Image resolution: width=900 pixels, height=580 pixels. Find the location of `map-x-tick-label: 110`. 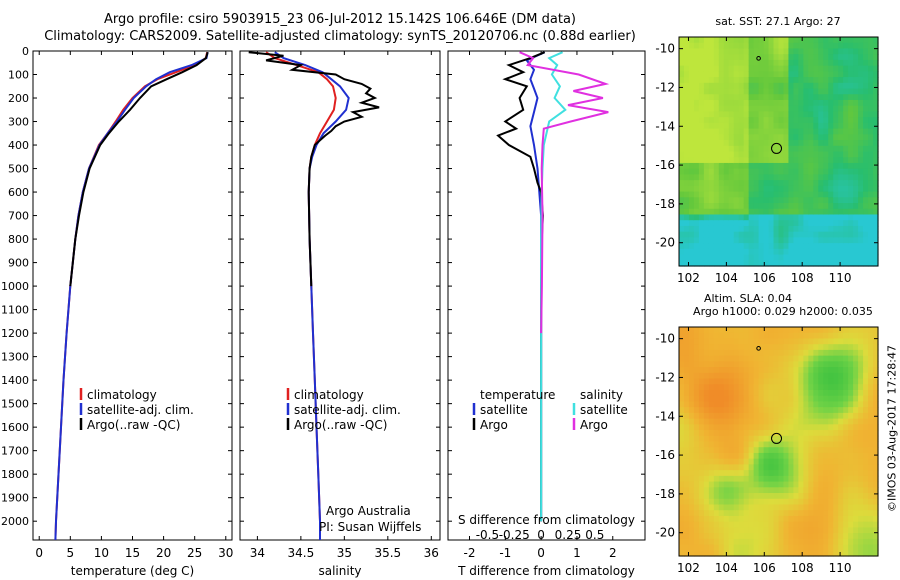

map-x-tick-label: 110 is located at coordinates (840, 568).